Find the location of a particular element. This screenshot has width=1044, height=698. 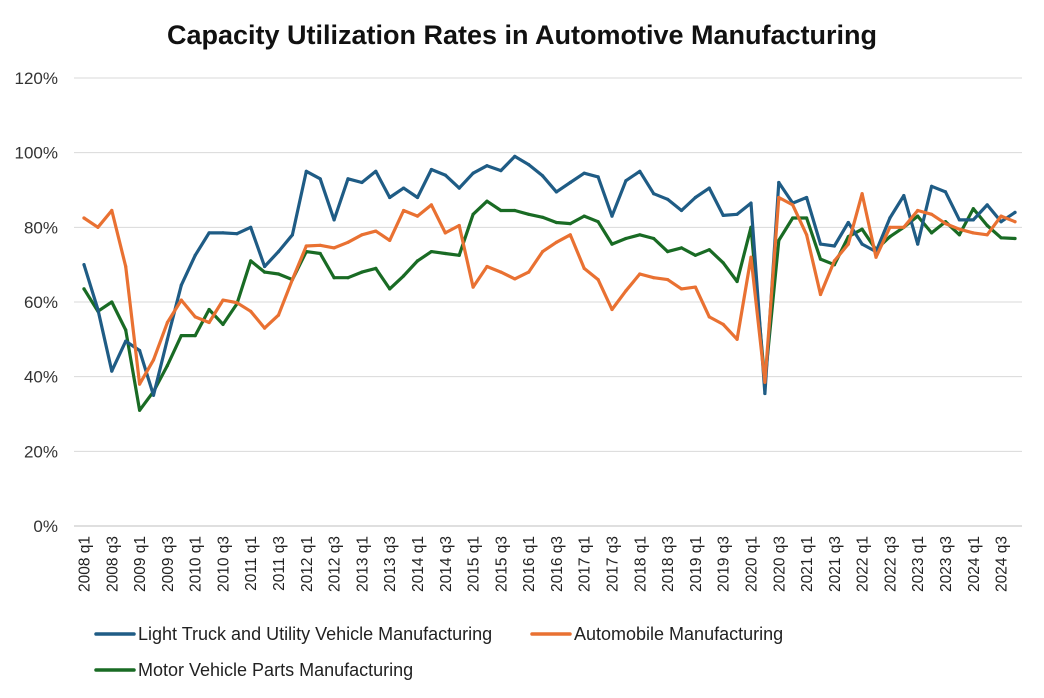

y-tick-label: 120% is located at coordinates (36, 78).